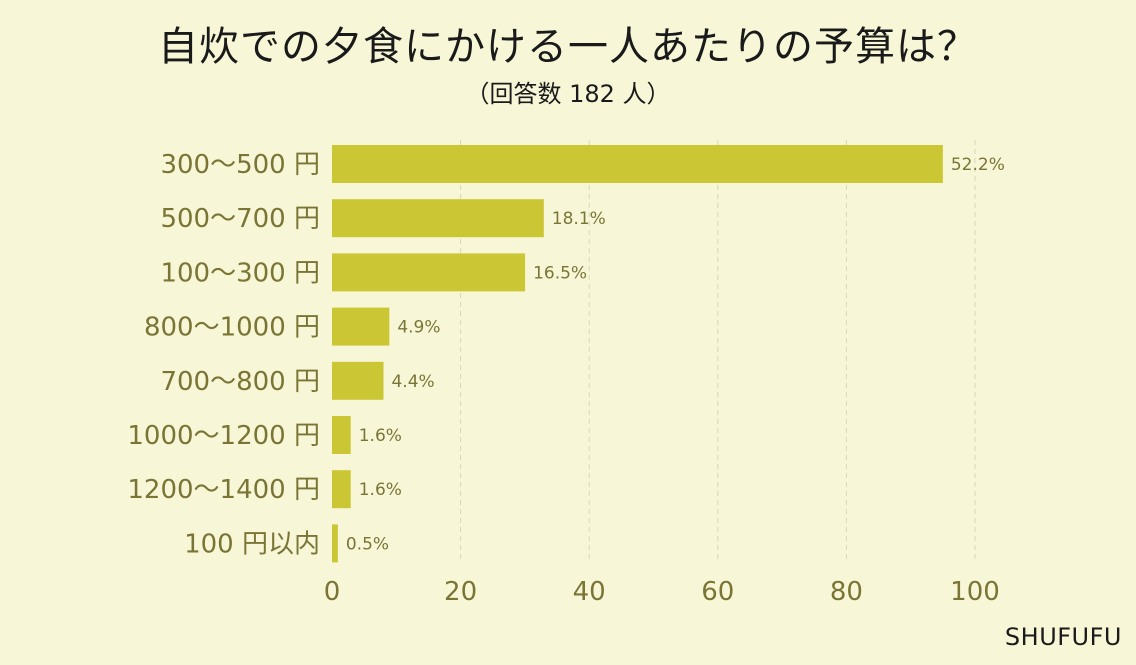 Image resolution: width=1136 pixels, height=665 pixels. Describe the element at coordinates (568, 47) in the screenshot. I see `chart-title: 自炊での夕食にかける一人あたりの予算は？` at that location.